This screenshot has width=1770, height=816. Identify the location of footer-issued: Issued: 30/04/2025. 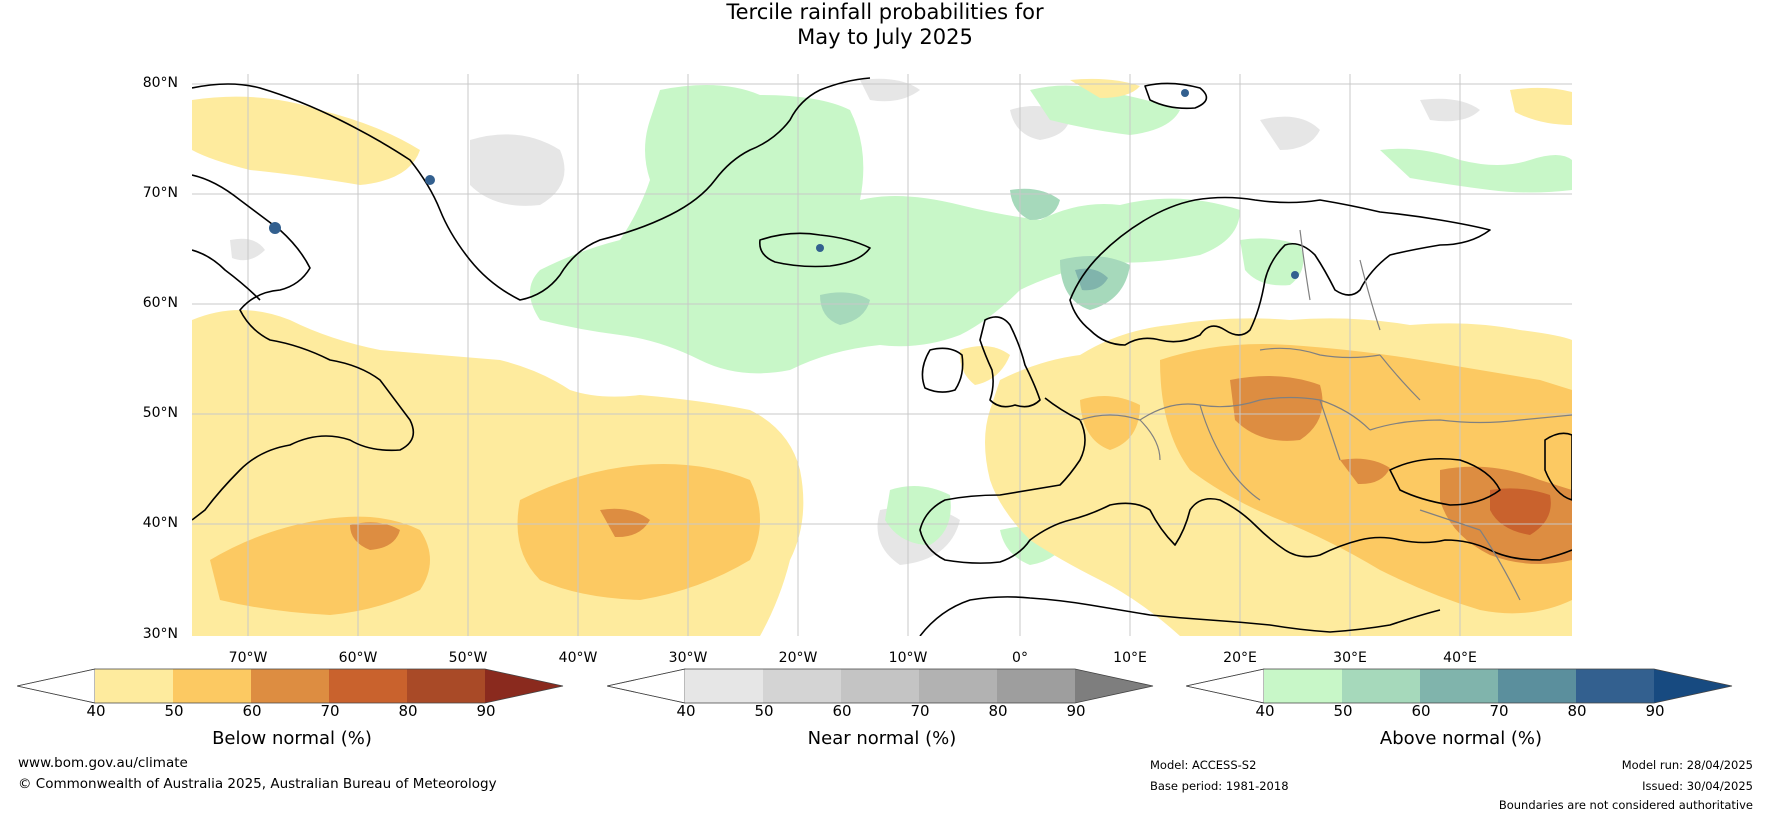
(1697, 786).